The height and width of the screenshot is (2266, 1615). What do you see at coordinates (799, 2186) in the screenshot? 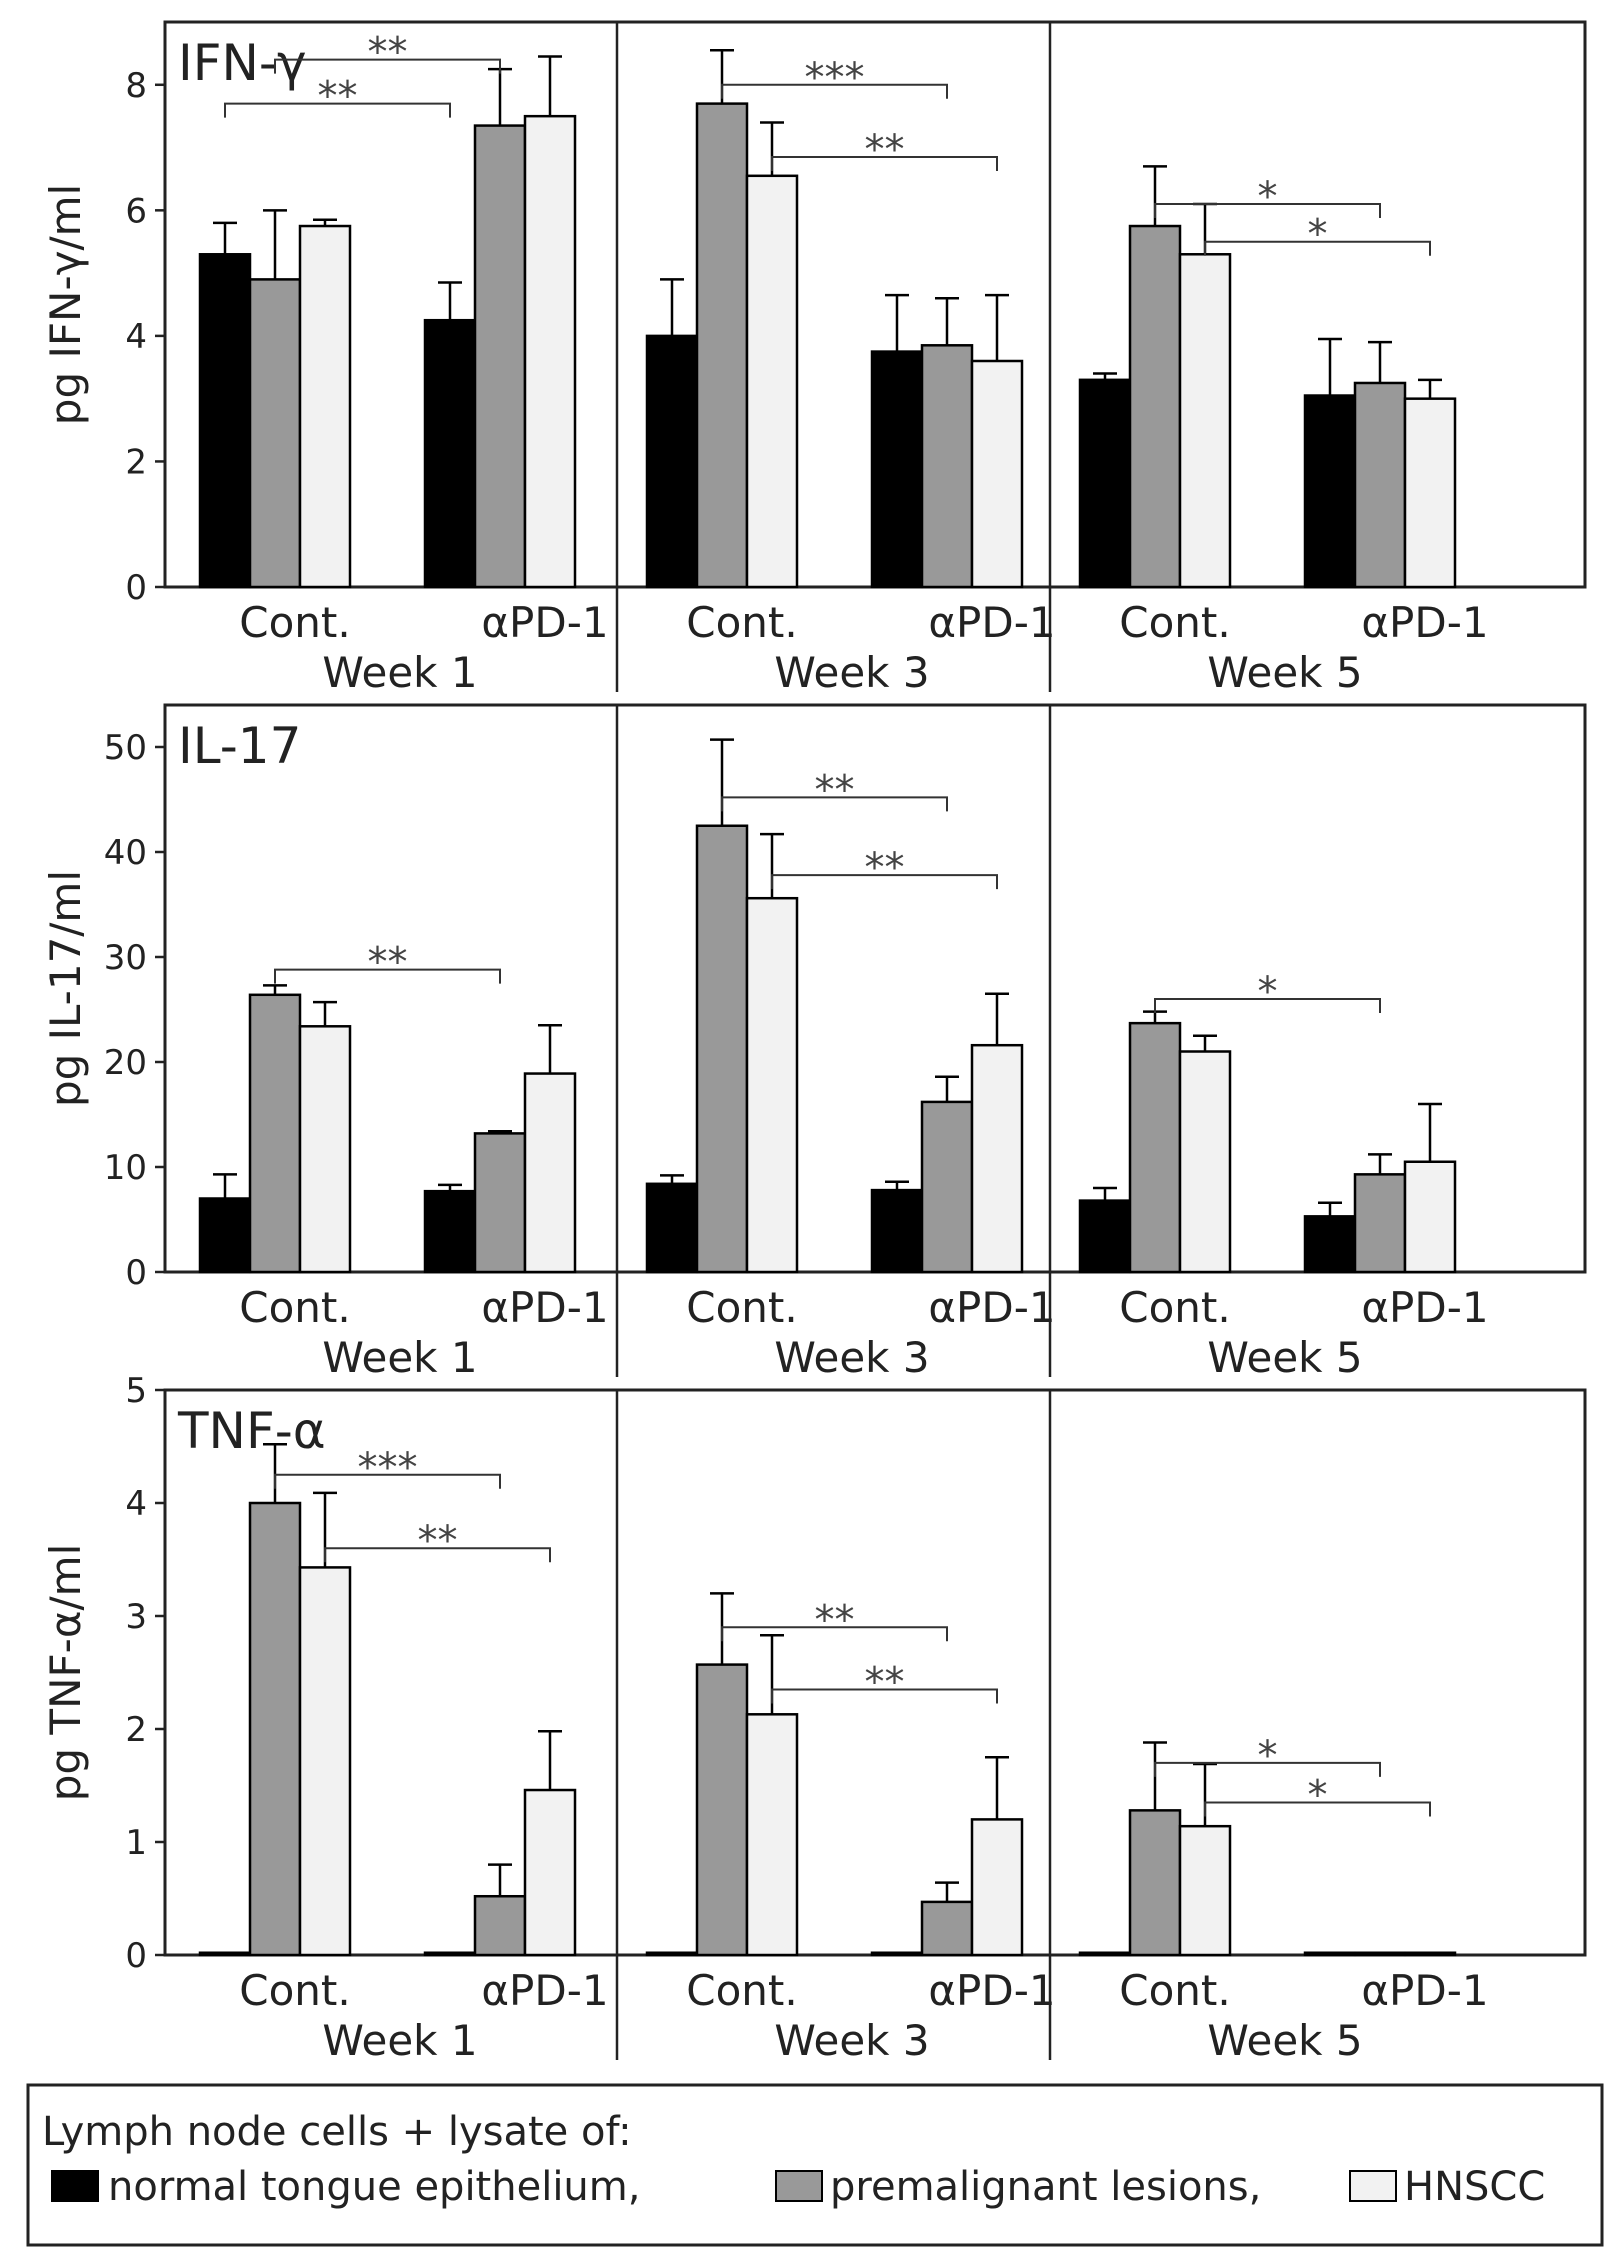
I see `legend-swatch-premalignant` at bounding box center [799, 2186].